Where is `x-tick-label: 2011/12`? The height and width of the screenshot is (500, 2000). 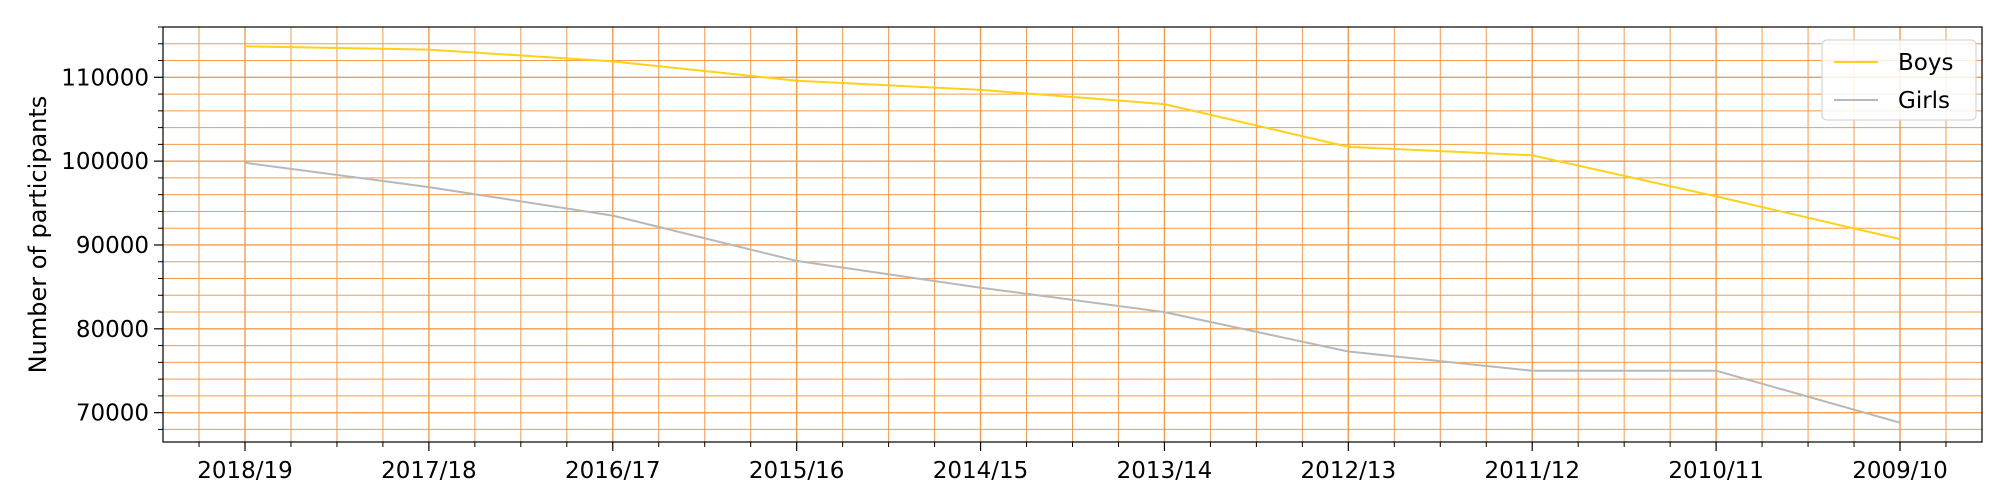
x-tick-label: 2011/12 is located at coordinates (1532, 471).